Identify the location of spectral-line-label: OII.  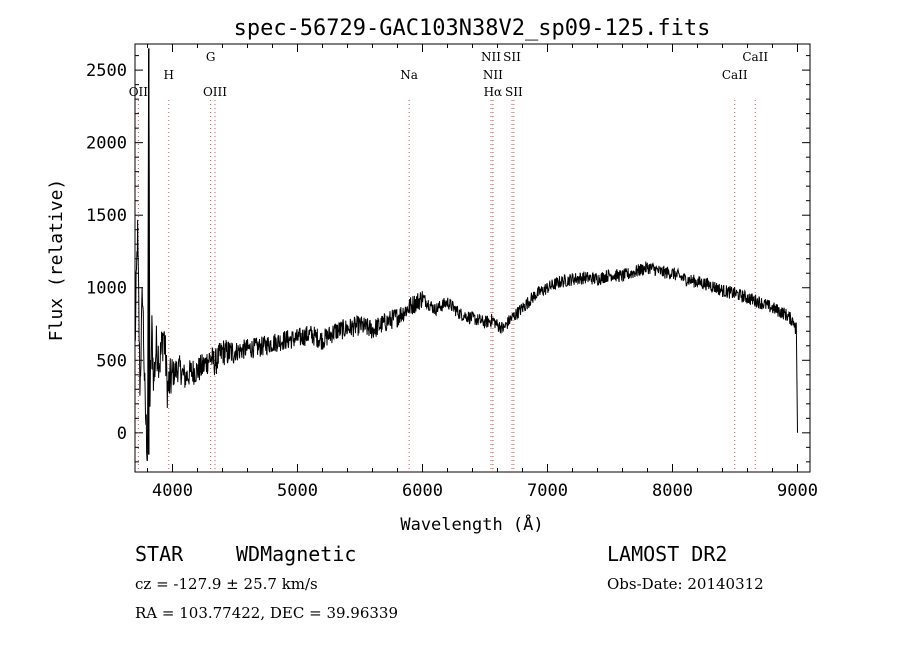
(139, 92).